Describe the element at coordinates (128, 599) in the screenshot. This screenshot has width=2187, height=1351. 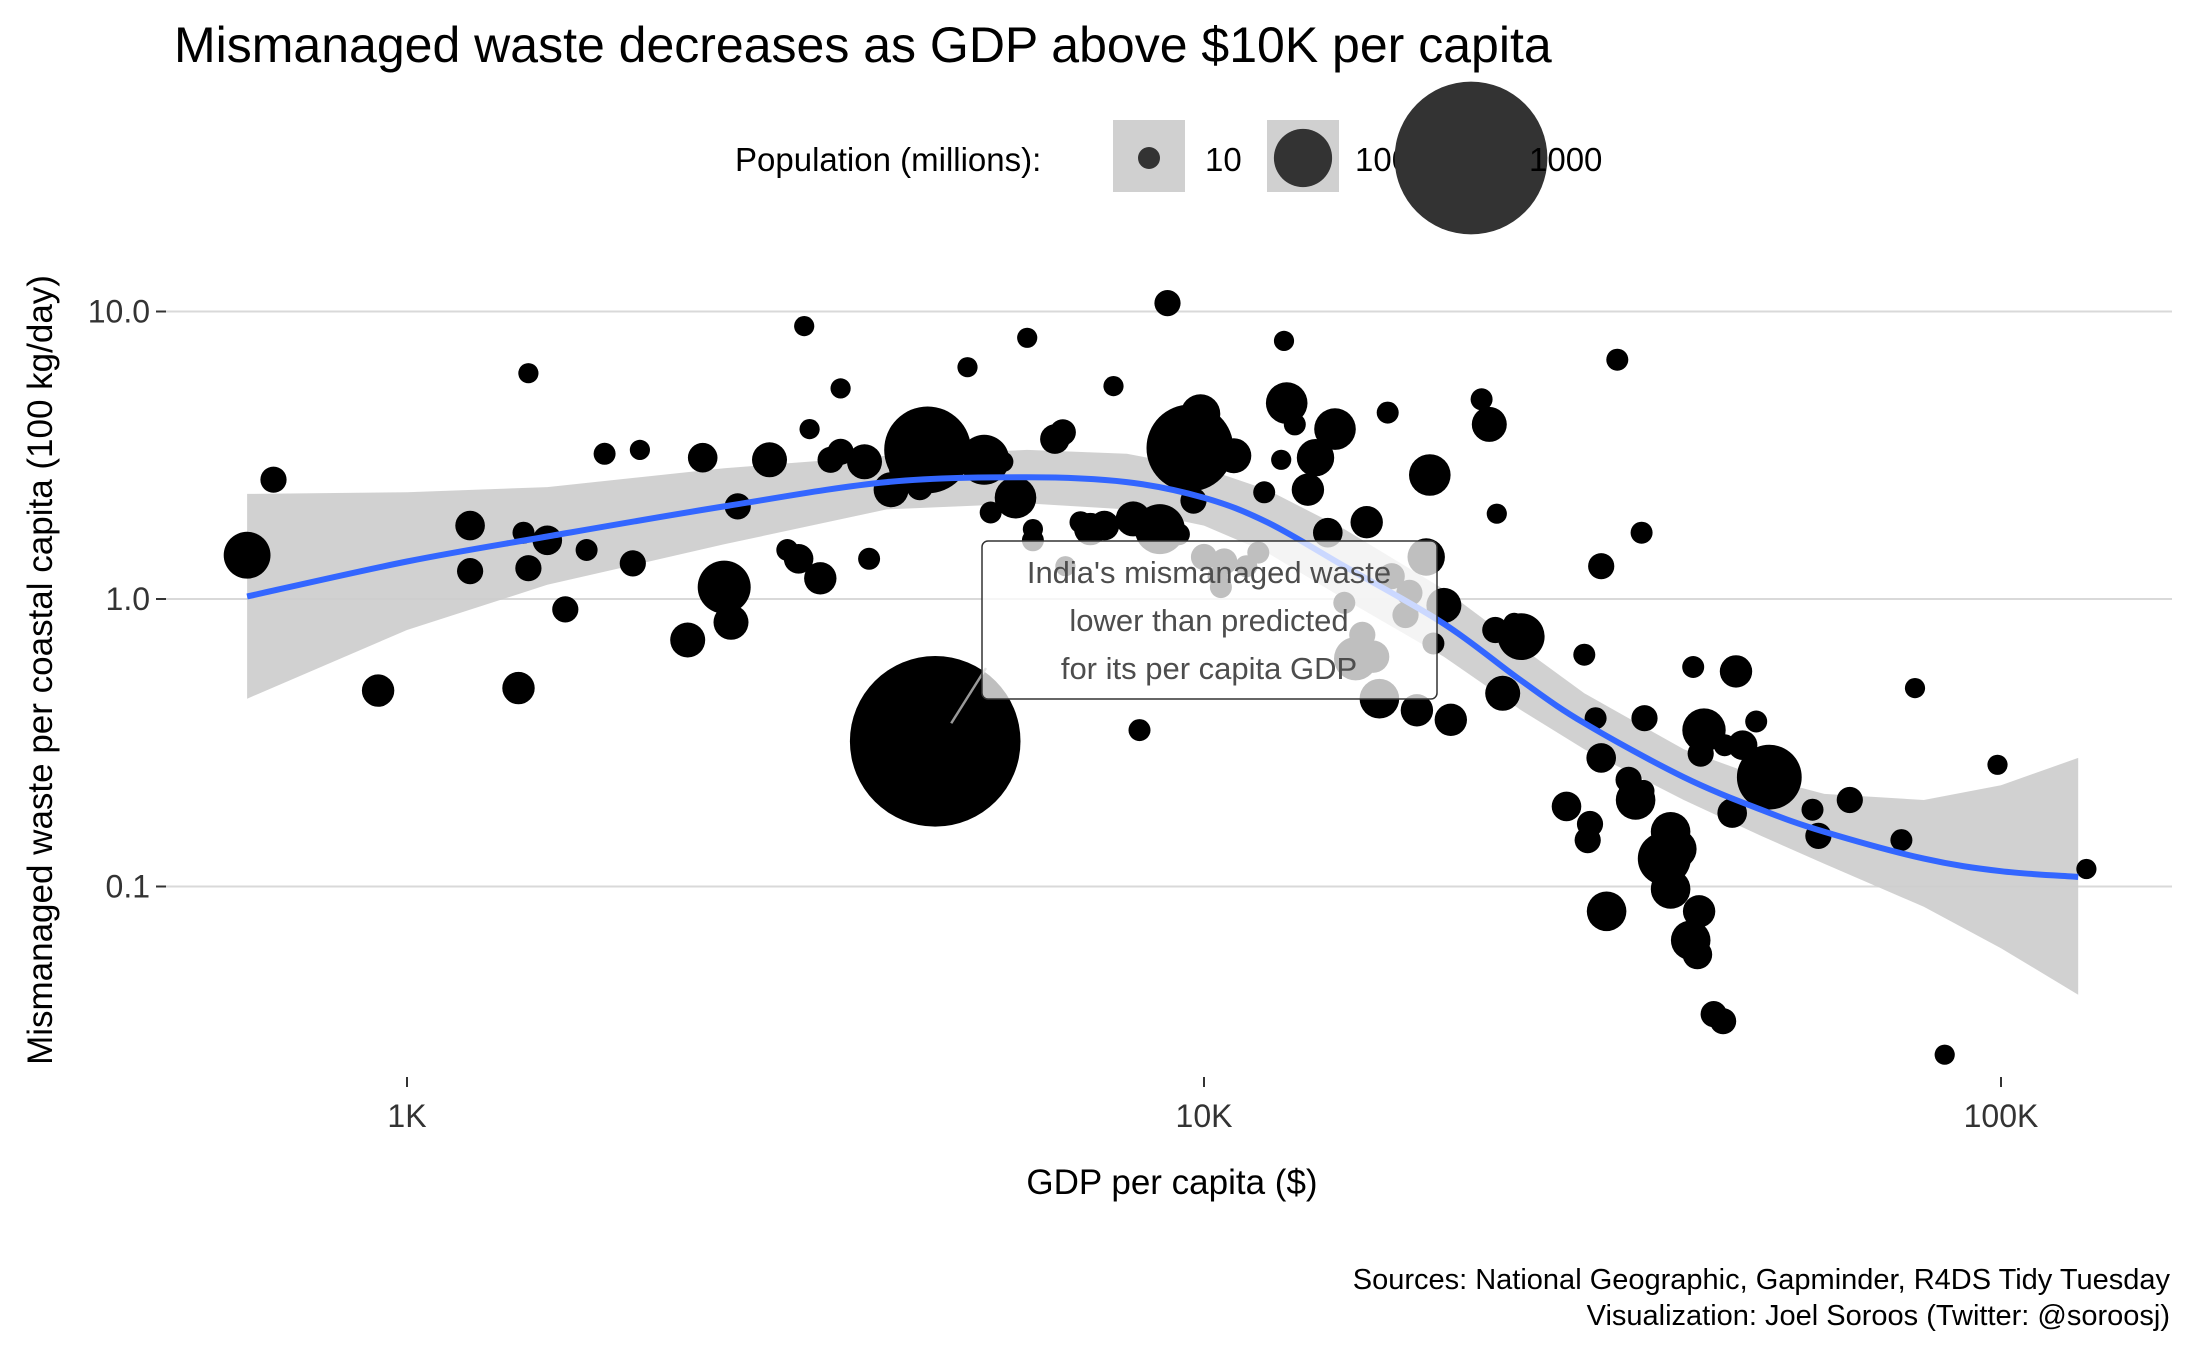
I see `y-tick-label: 1.0` at that location.